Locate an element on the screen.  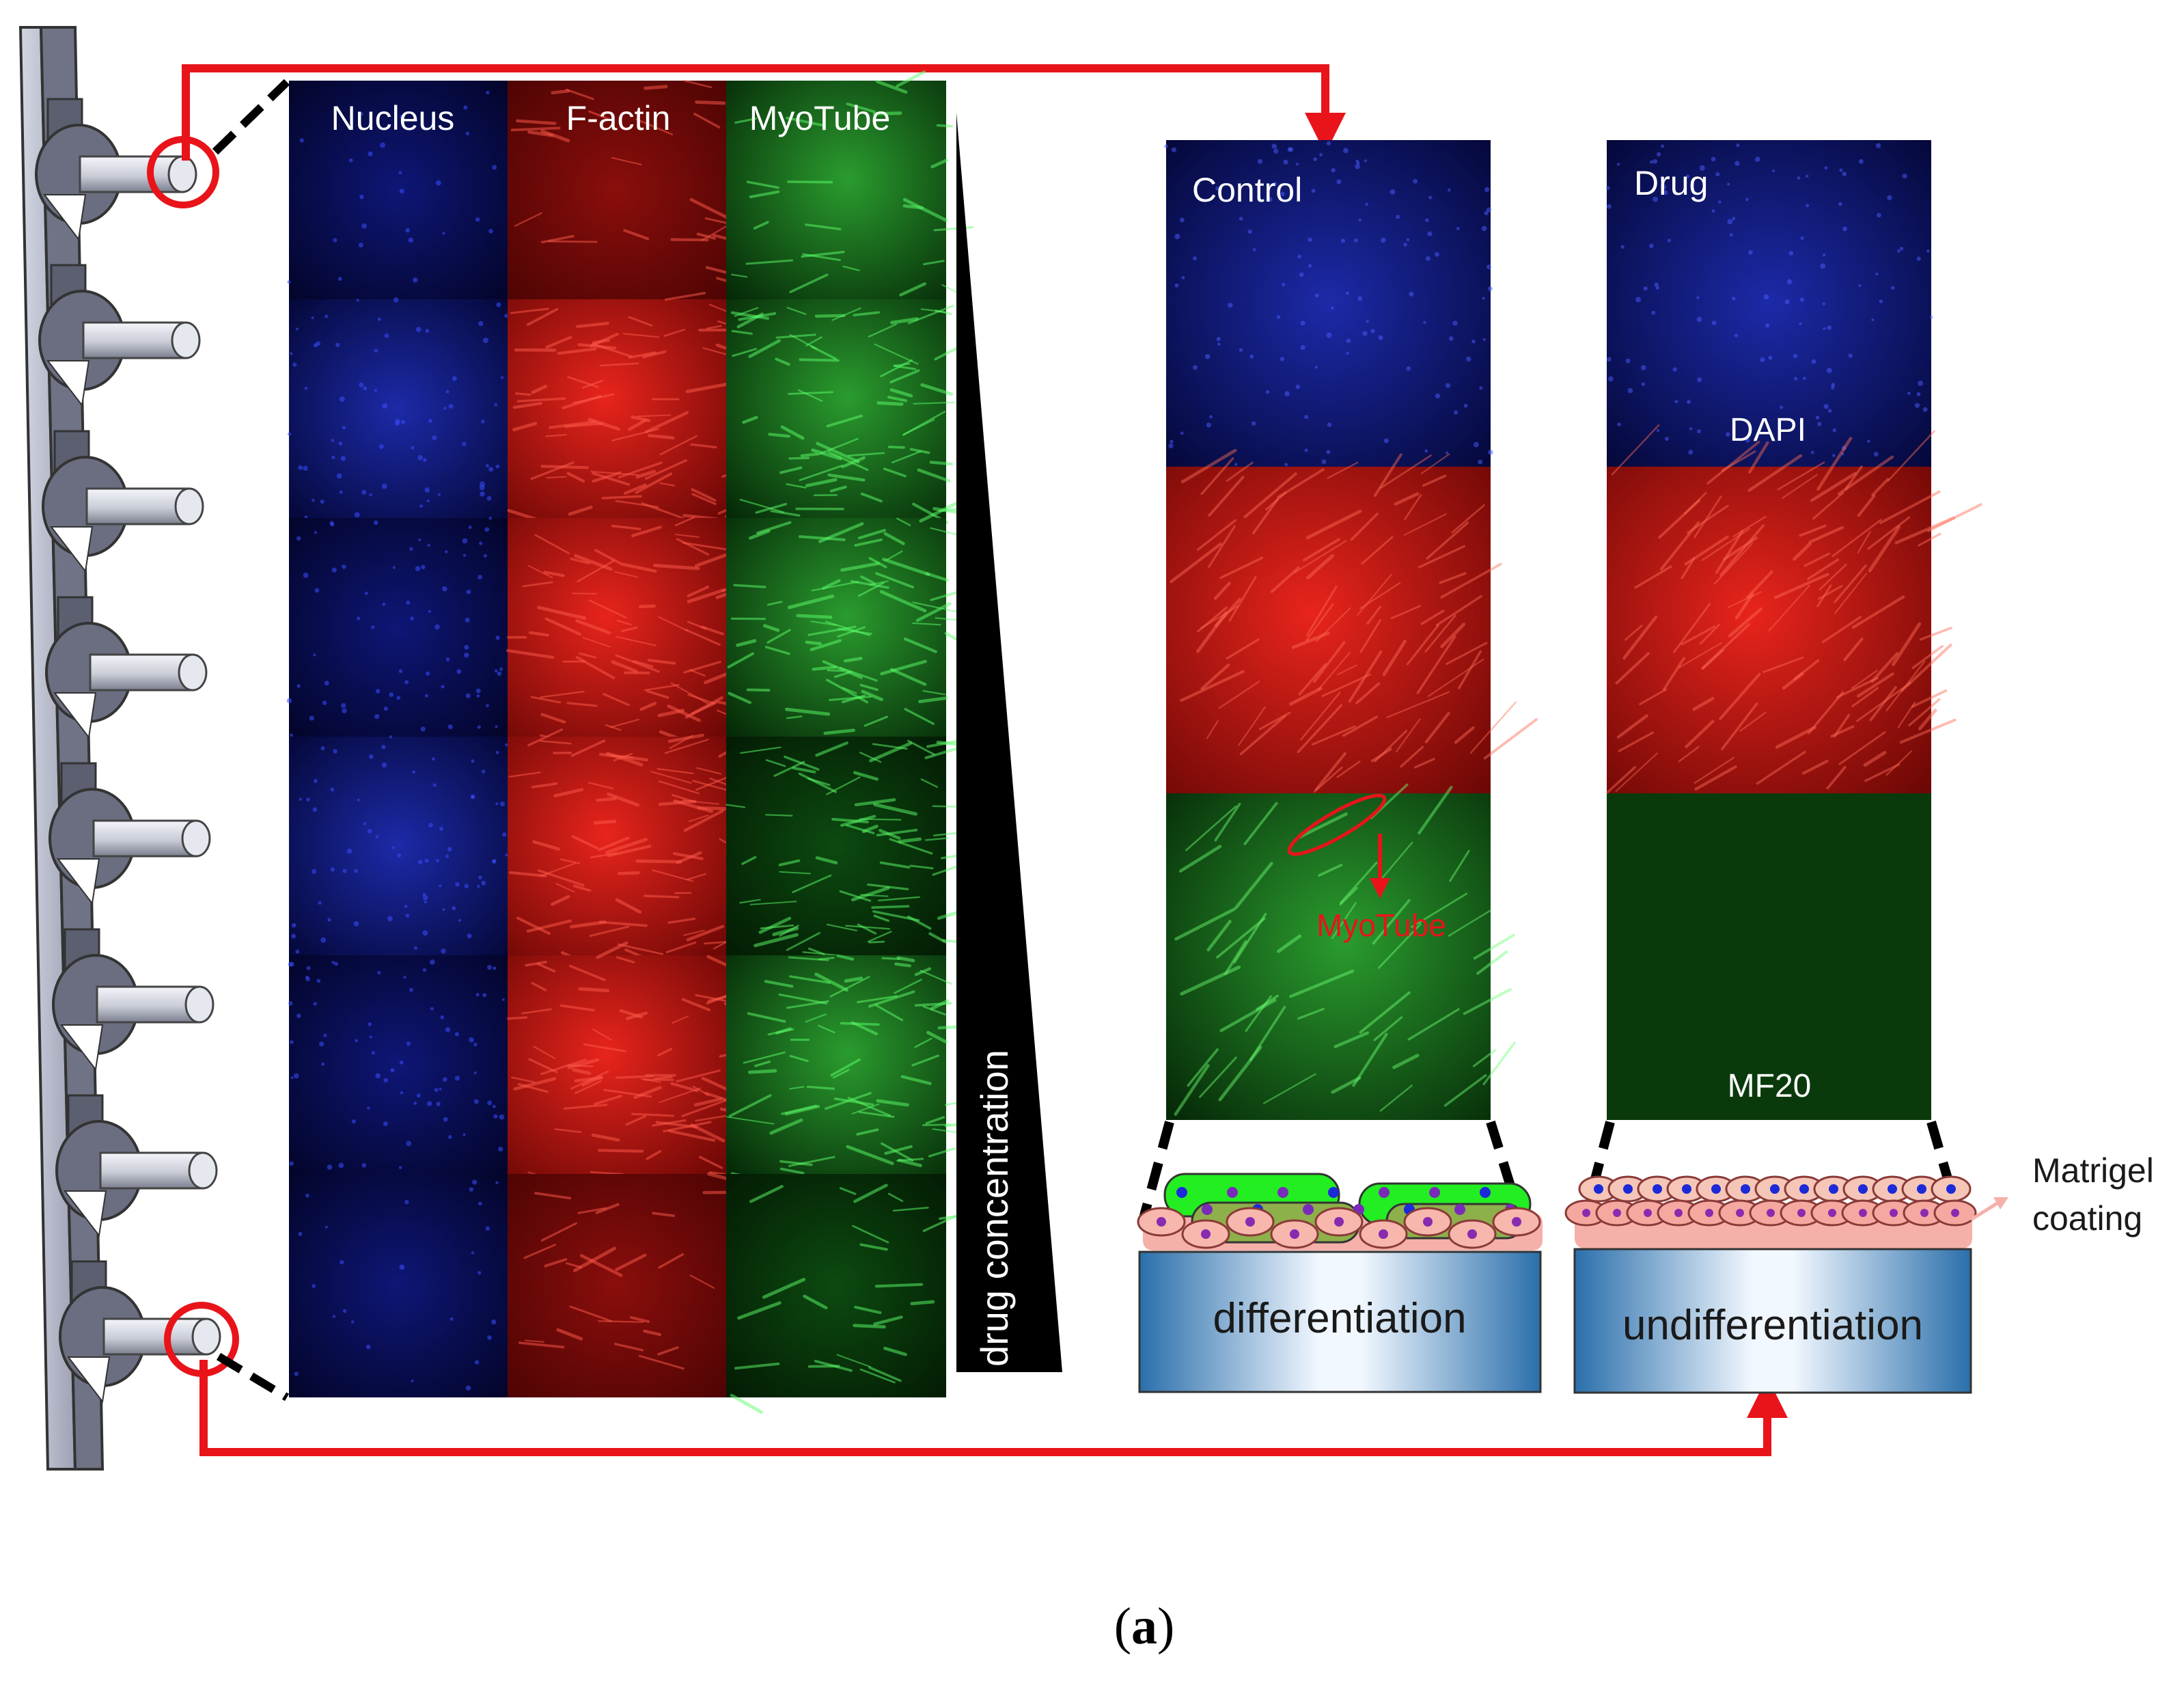
caption-open: ( is located at coordinates (1122, 1626).